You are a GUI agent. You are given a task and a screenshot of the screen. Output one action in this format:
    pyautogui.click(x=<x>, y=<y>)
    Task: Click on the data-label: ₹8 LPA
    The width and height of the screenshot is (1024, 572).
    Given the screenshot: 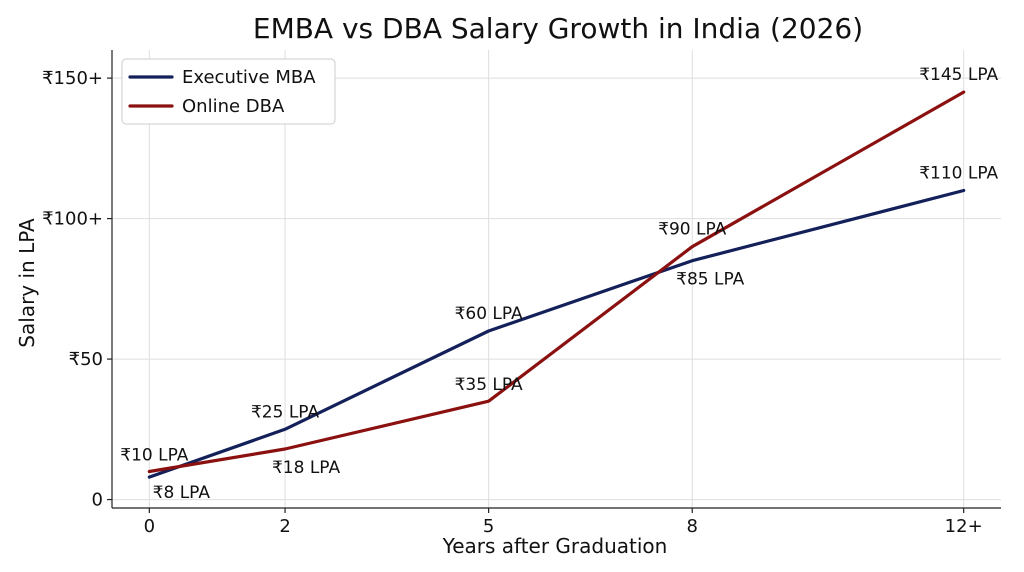 What is the action you would take?
    pyautogui.click(x=182, y=493)
    